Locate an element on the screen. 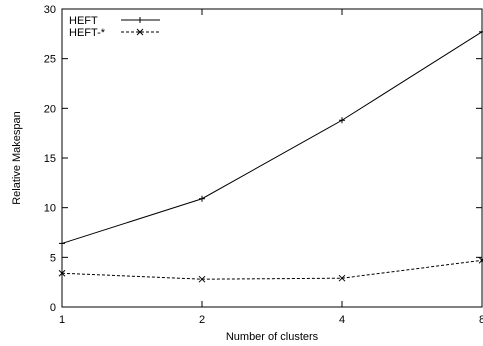 Image resolution: width=483 pixels, height=346 pixels. y-tick-label: 25 is located at coordinates (50, 60).